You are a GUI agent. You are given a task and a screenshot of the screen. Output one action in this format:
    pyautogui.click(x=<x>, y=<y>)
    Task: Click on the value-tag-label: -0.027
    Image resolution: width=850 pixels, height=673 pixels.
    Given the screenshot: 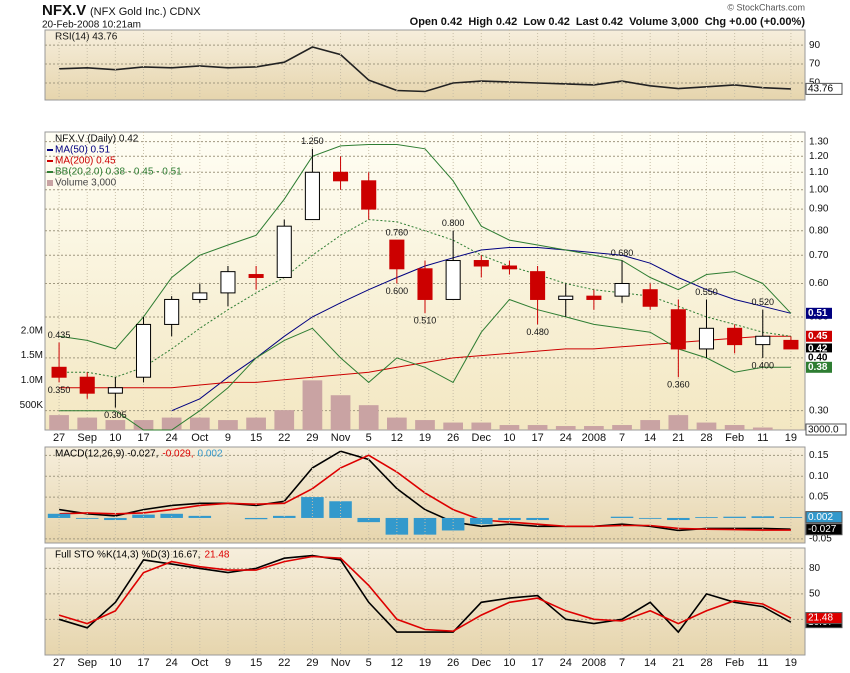 What is the action you would take?
    pyautogui.click(x=822, y=529)
    